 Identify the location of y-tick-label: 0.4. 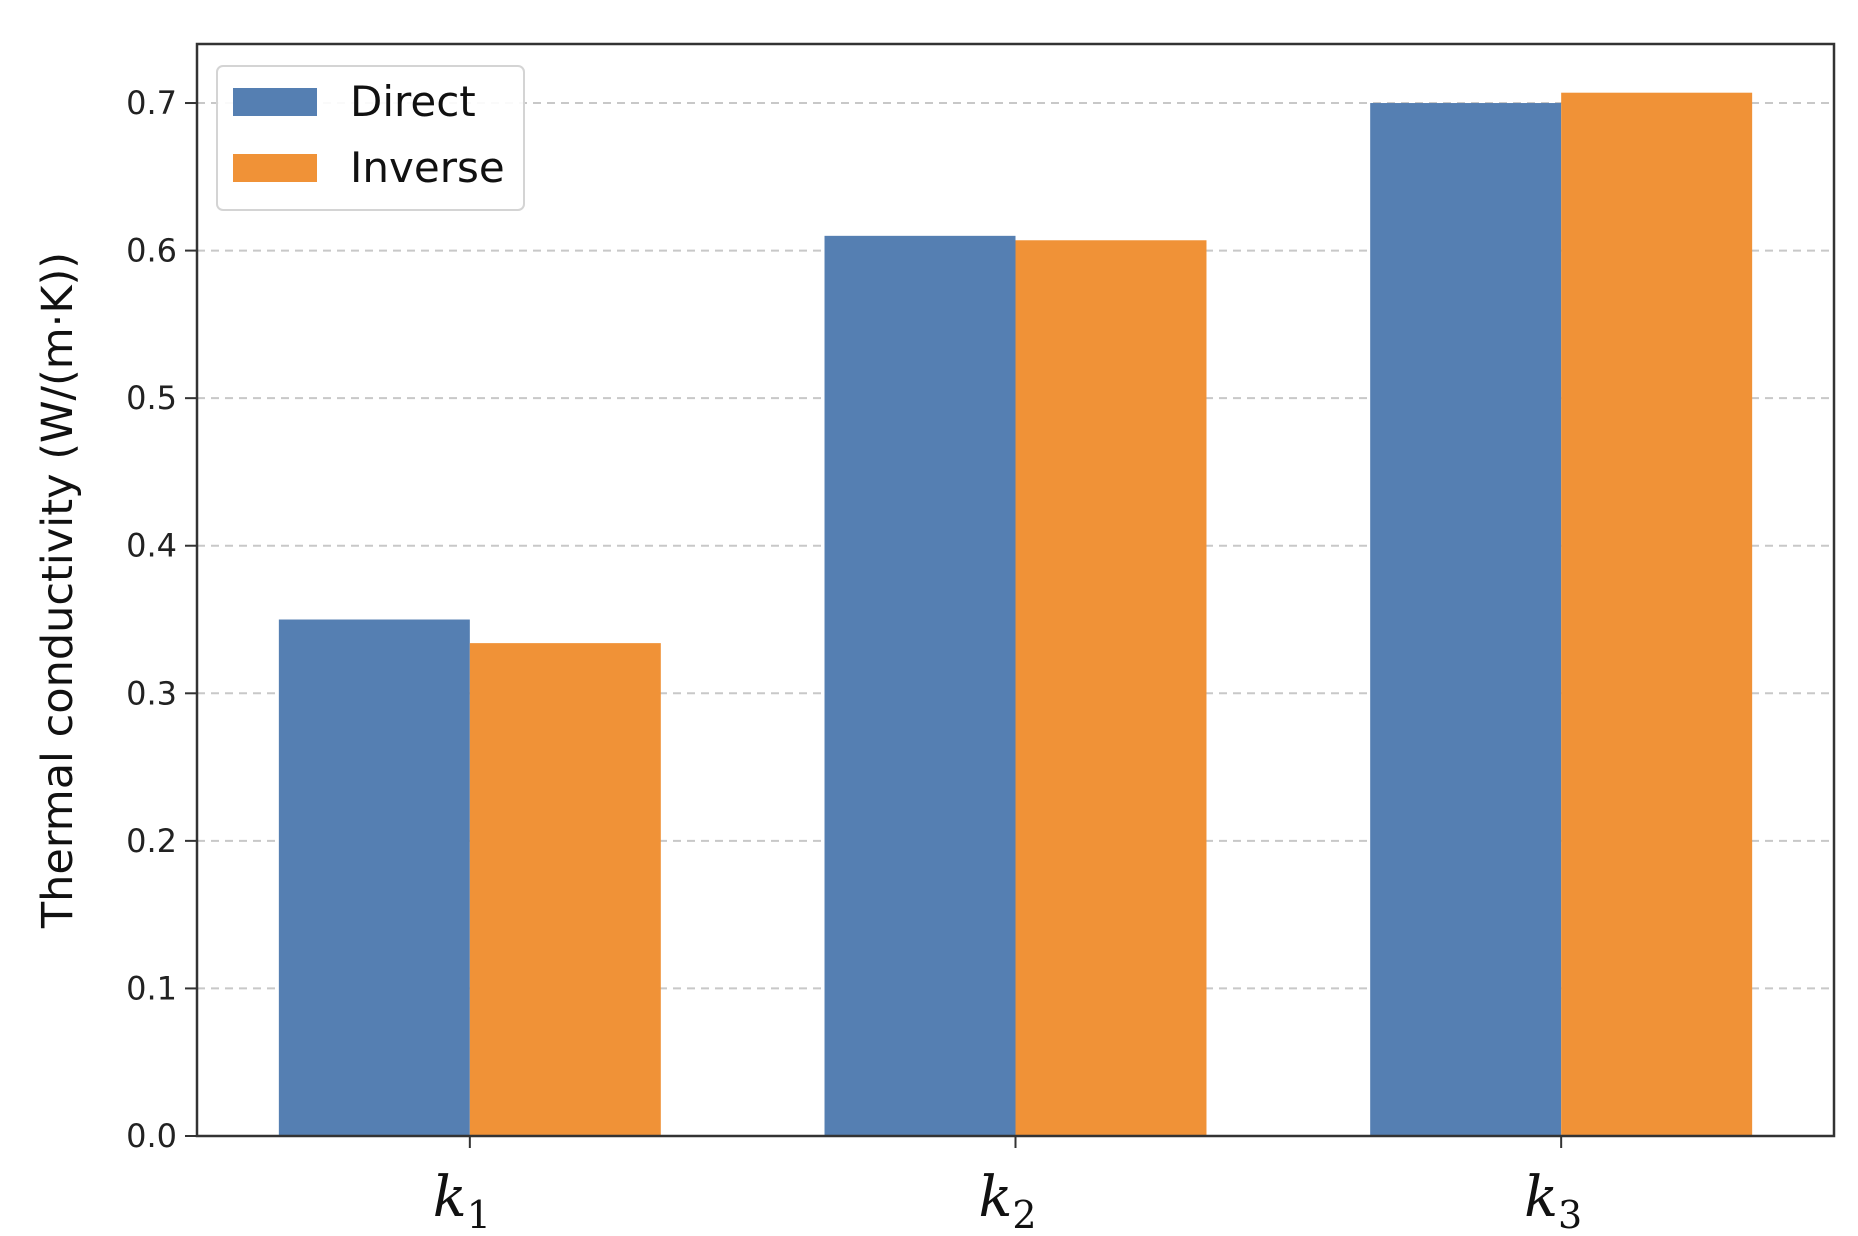
(151, 546).